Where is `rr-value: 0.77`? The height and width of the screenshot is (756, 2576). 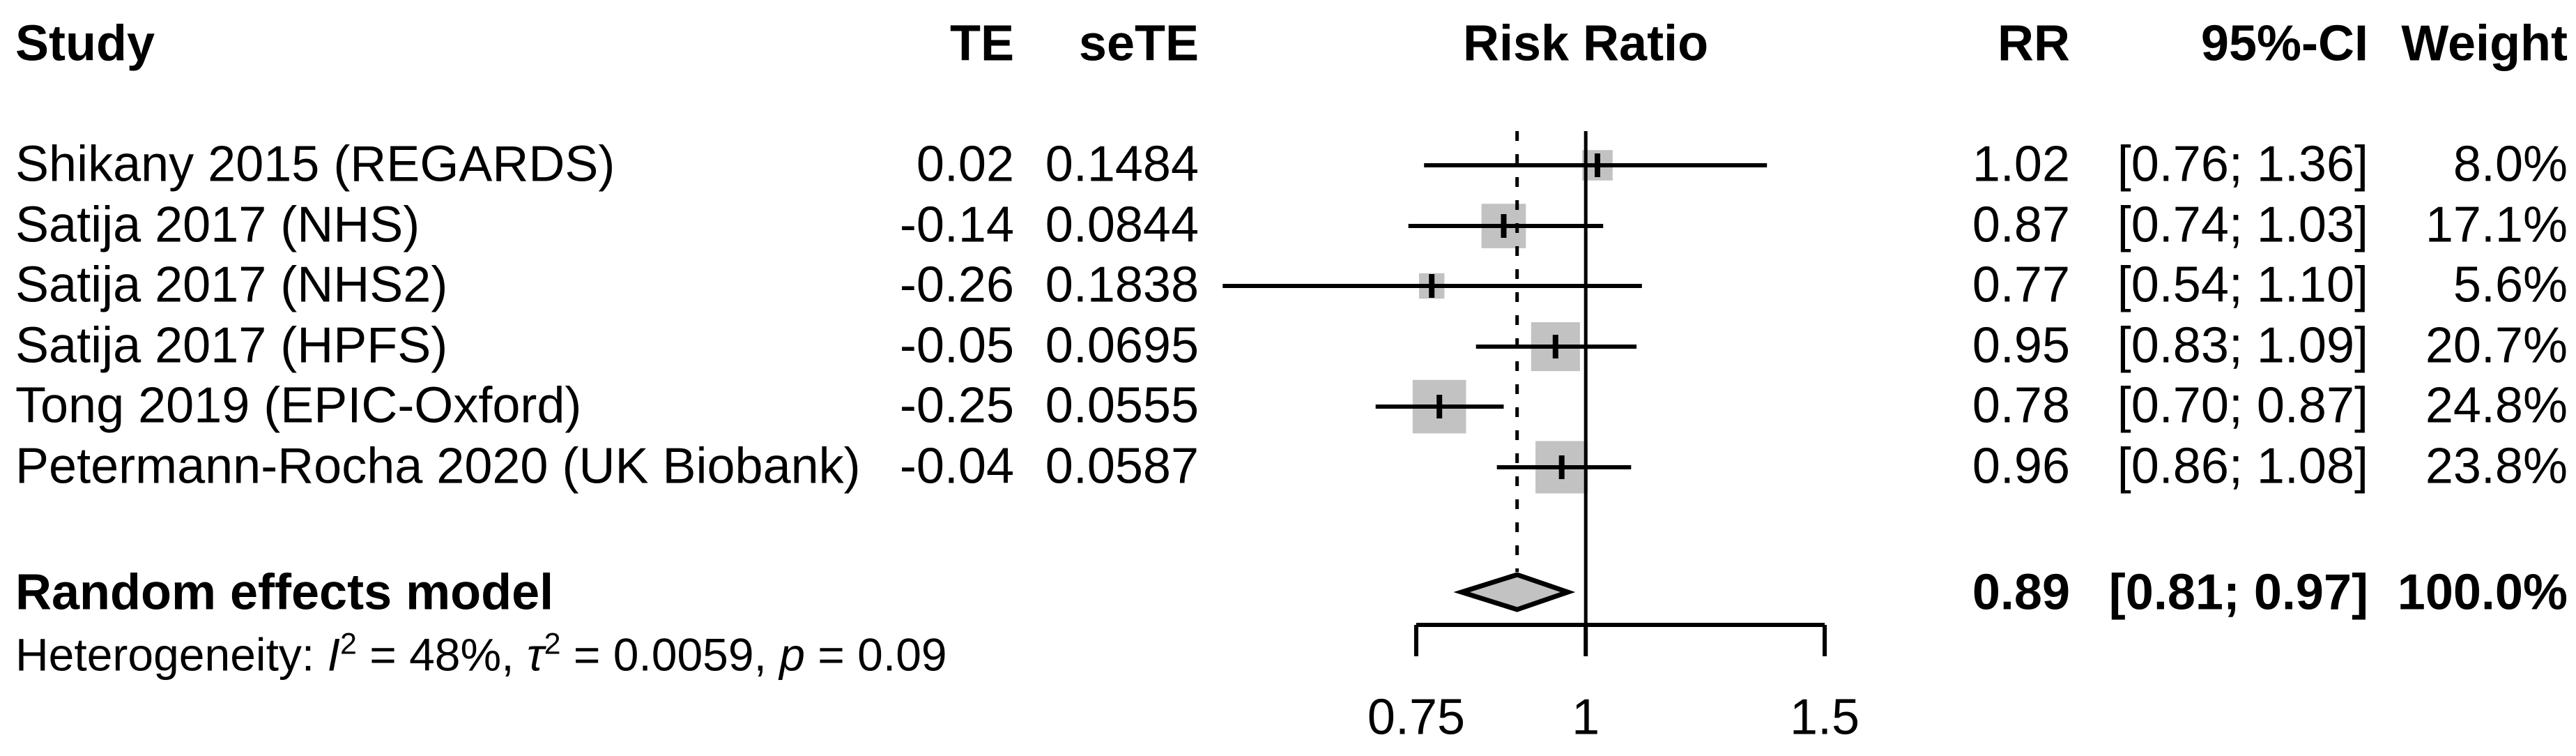 rr-value: 0.77 is located at coordinates (2021, 285).